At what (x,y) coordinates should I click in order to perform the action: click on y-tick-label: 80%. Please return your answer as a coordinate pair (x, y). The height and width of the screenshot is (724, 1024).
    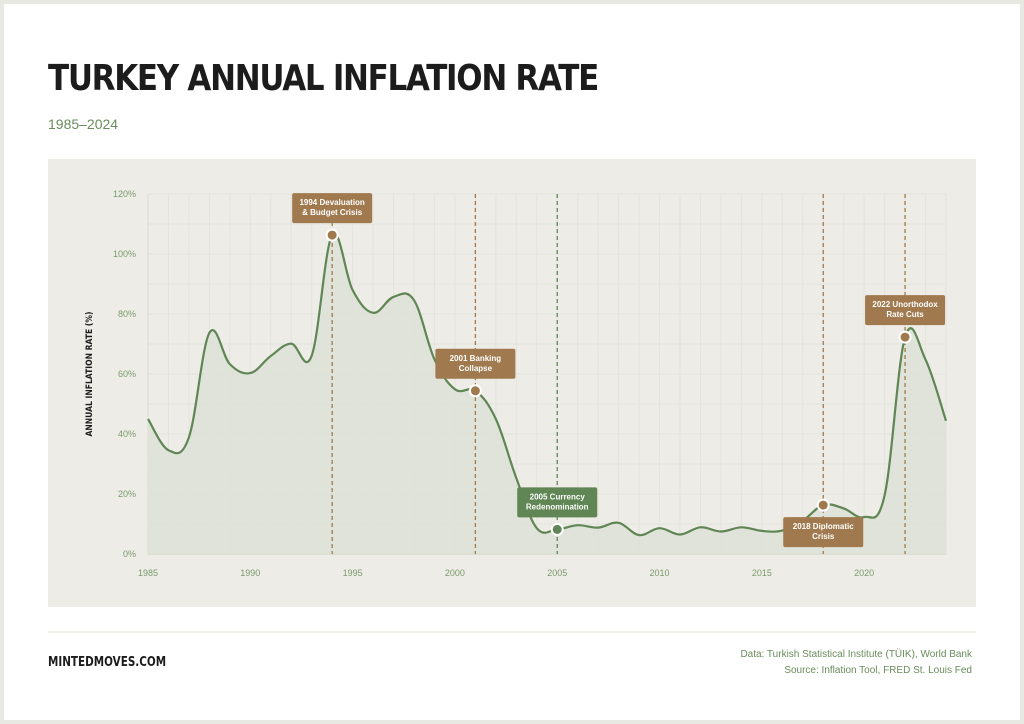
    Looking at the image, I should click on (127, 314).